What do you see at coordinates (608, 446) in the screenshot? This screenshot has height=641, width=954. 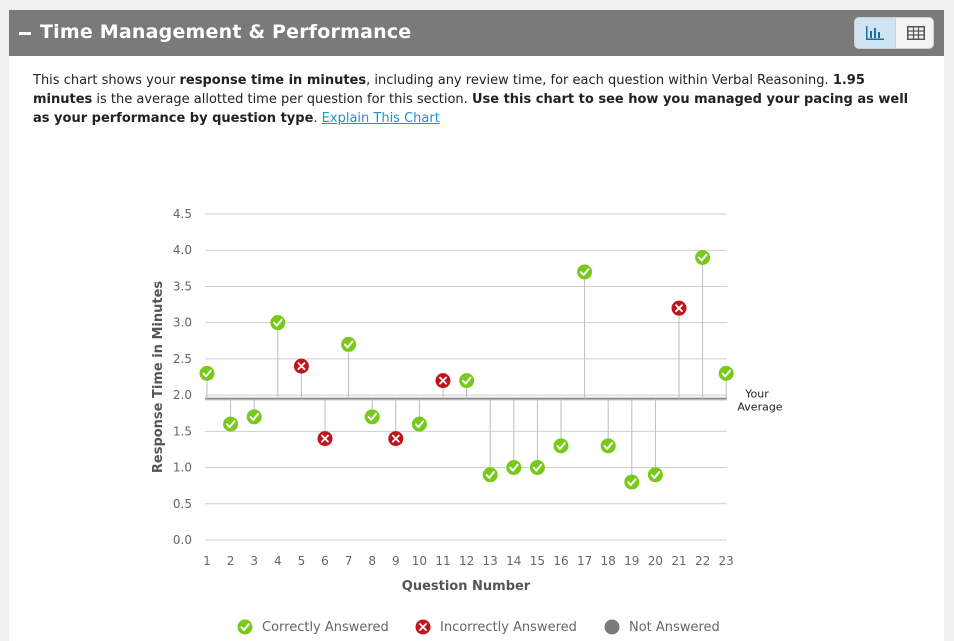 I see `data-point-q18` at bounding box center [608, 446].